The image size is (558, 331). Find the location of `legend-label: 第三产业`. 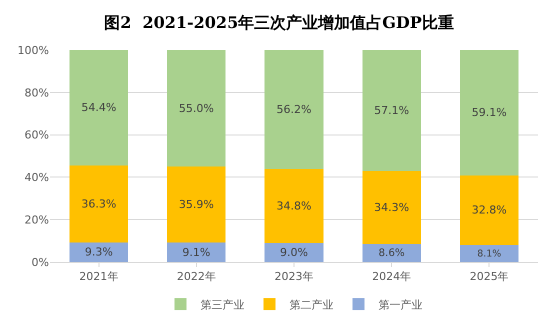

legend-label: 第三产业 is located at coordinates (222, 305).